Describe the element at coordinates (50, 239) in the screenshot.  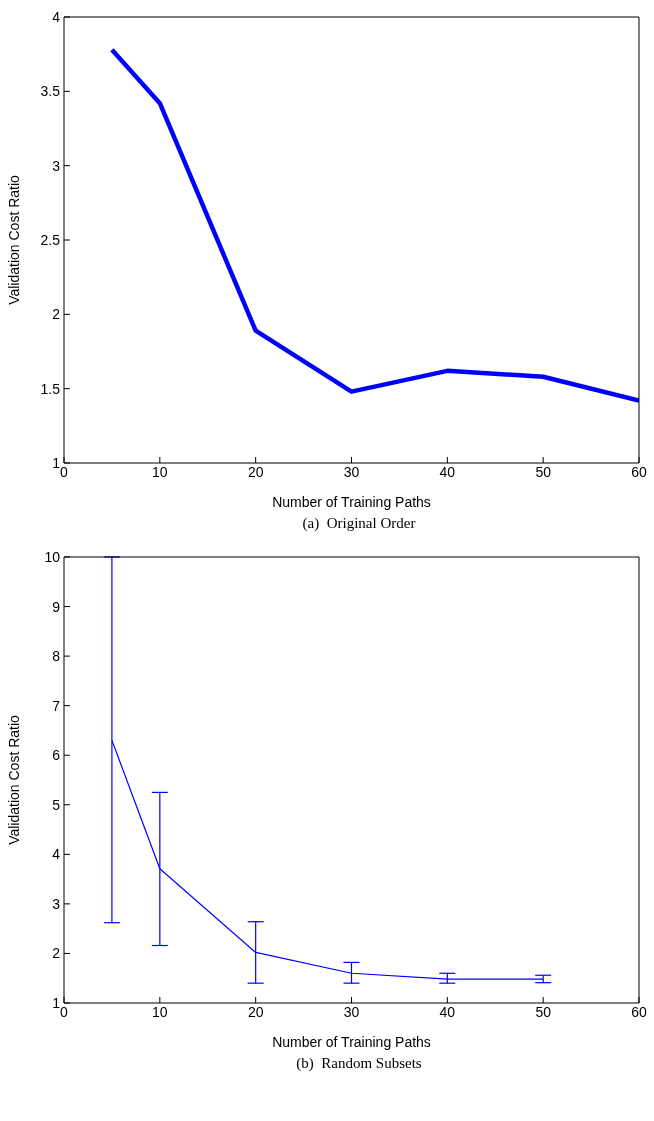
I see `y-tick-label: 2.5` at that location.